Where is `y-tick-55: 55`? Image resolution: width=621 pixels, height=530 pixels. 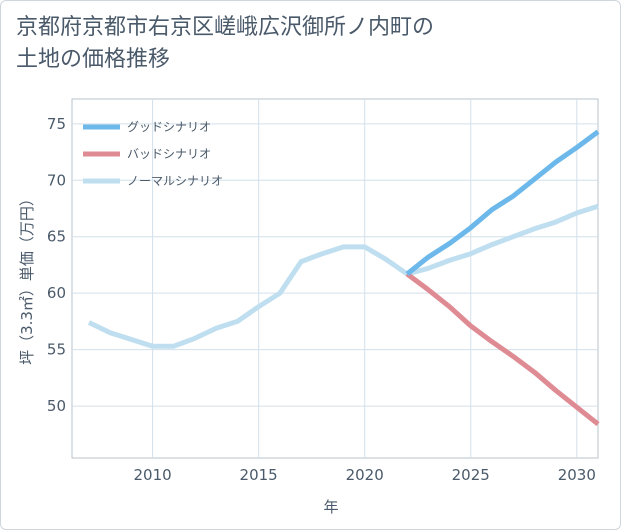 y-tick-55: 55 is located at coordinates (56, 350).